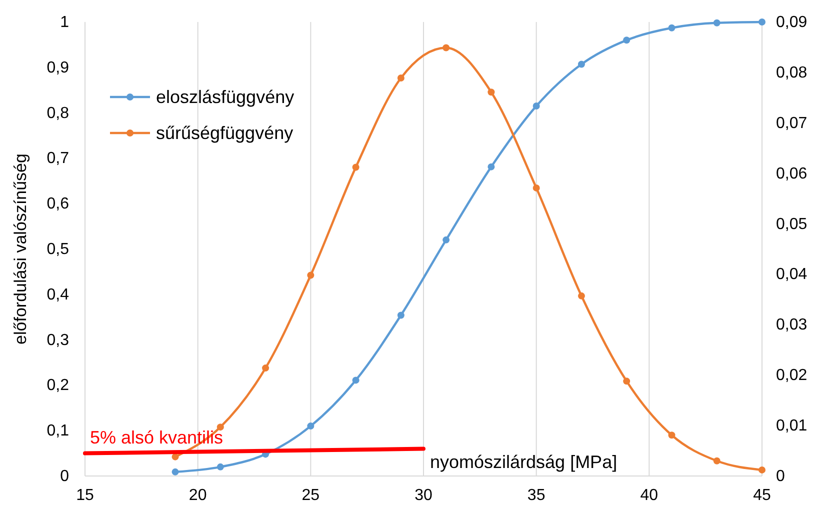  Describe the element at coordinates (65, 22) in the screenshot. I see `y-tick-label: 1` at that location.